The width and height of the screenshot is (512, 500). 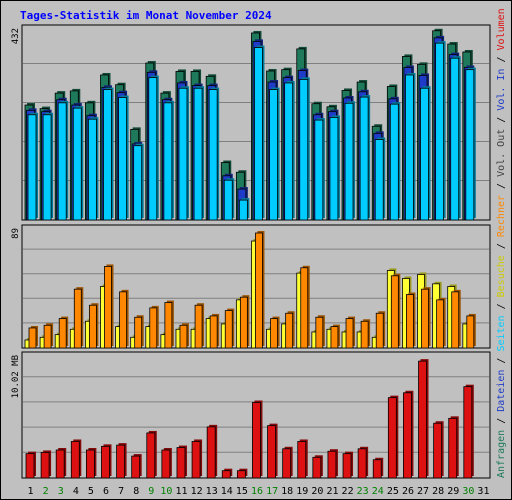 I want to click on legend-entry: Rechner, so click(x=501, y=216).